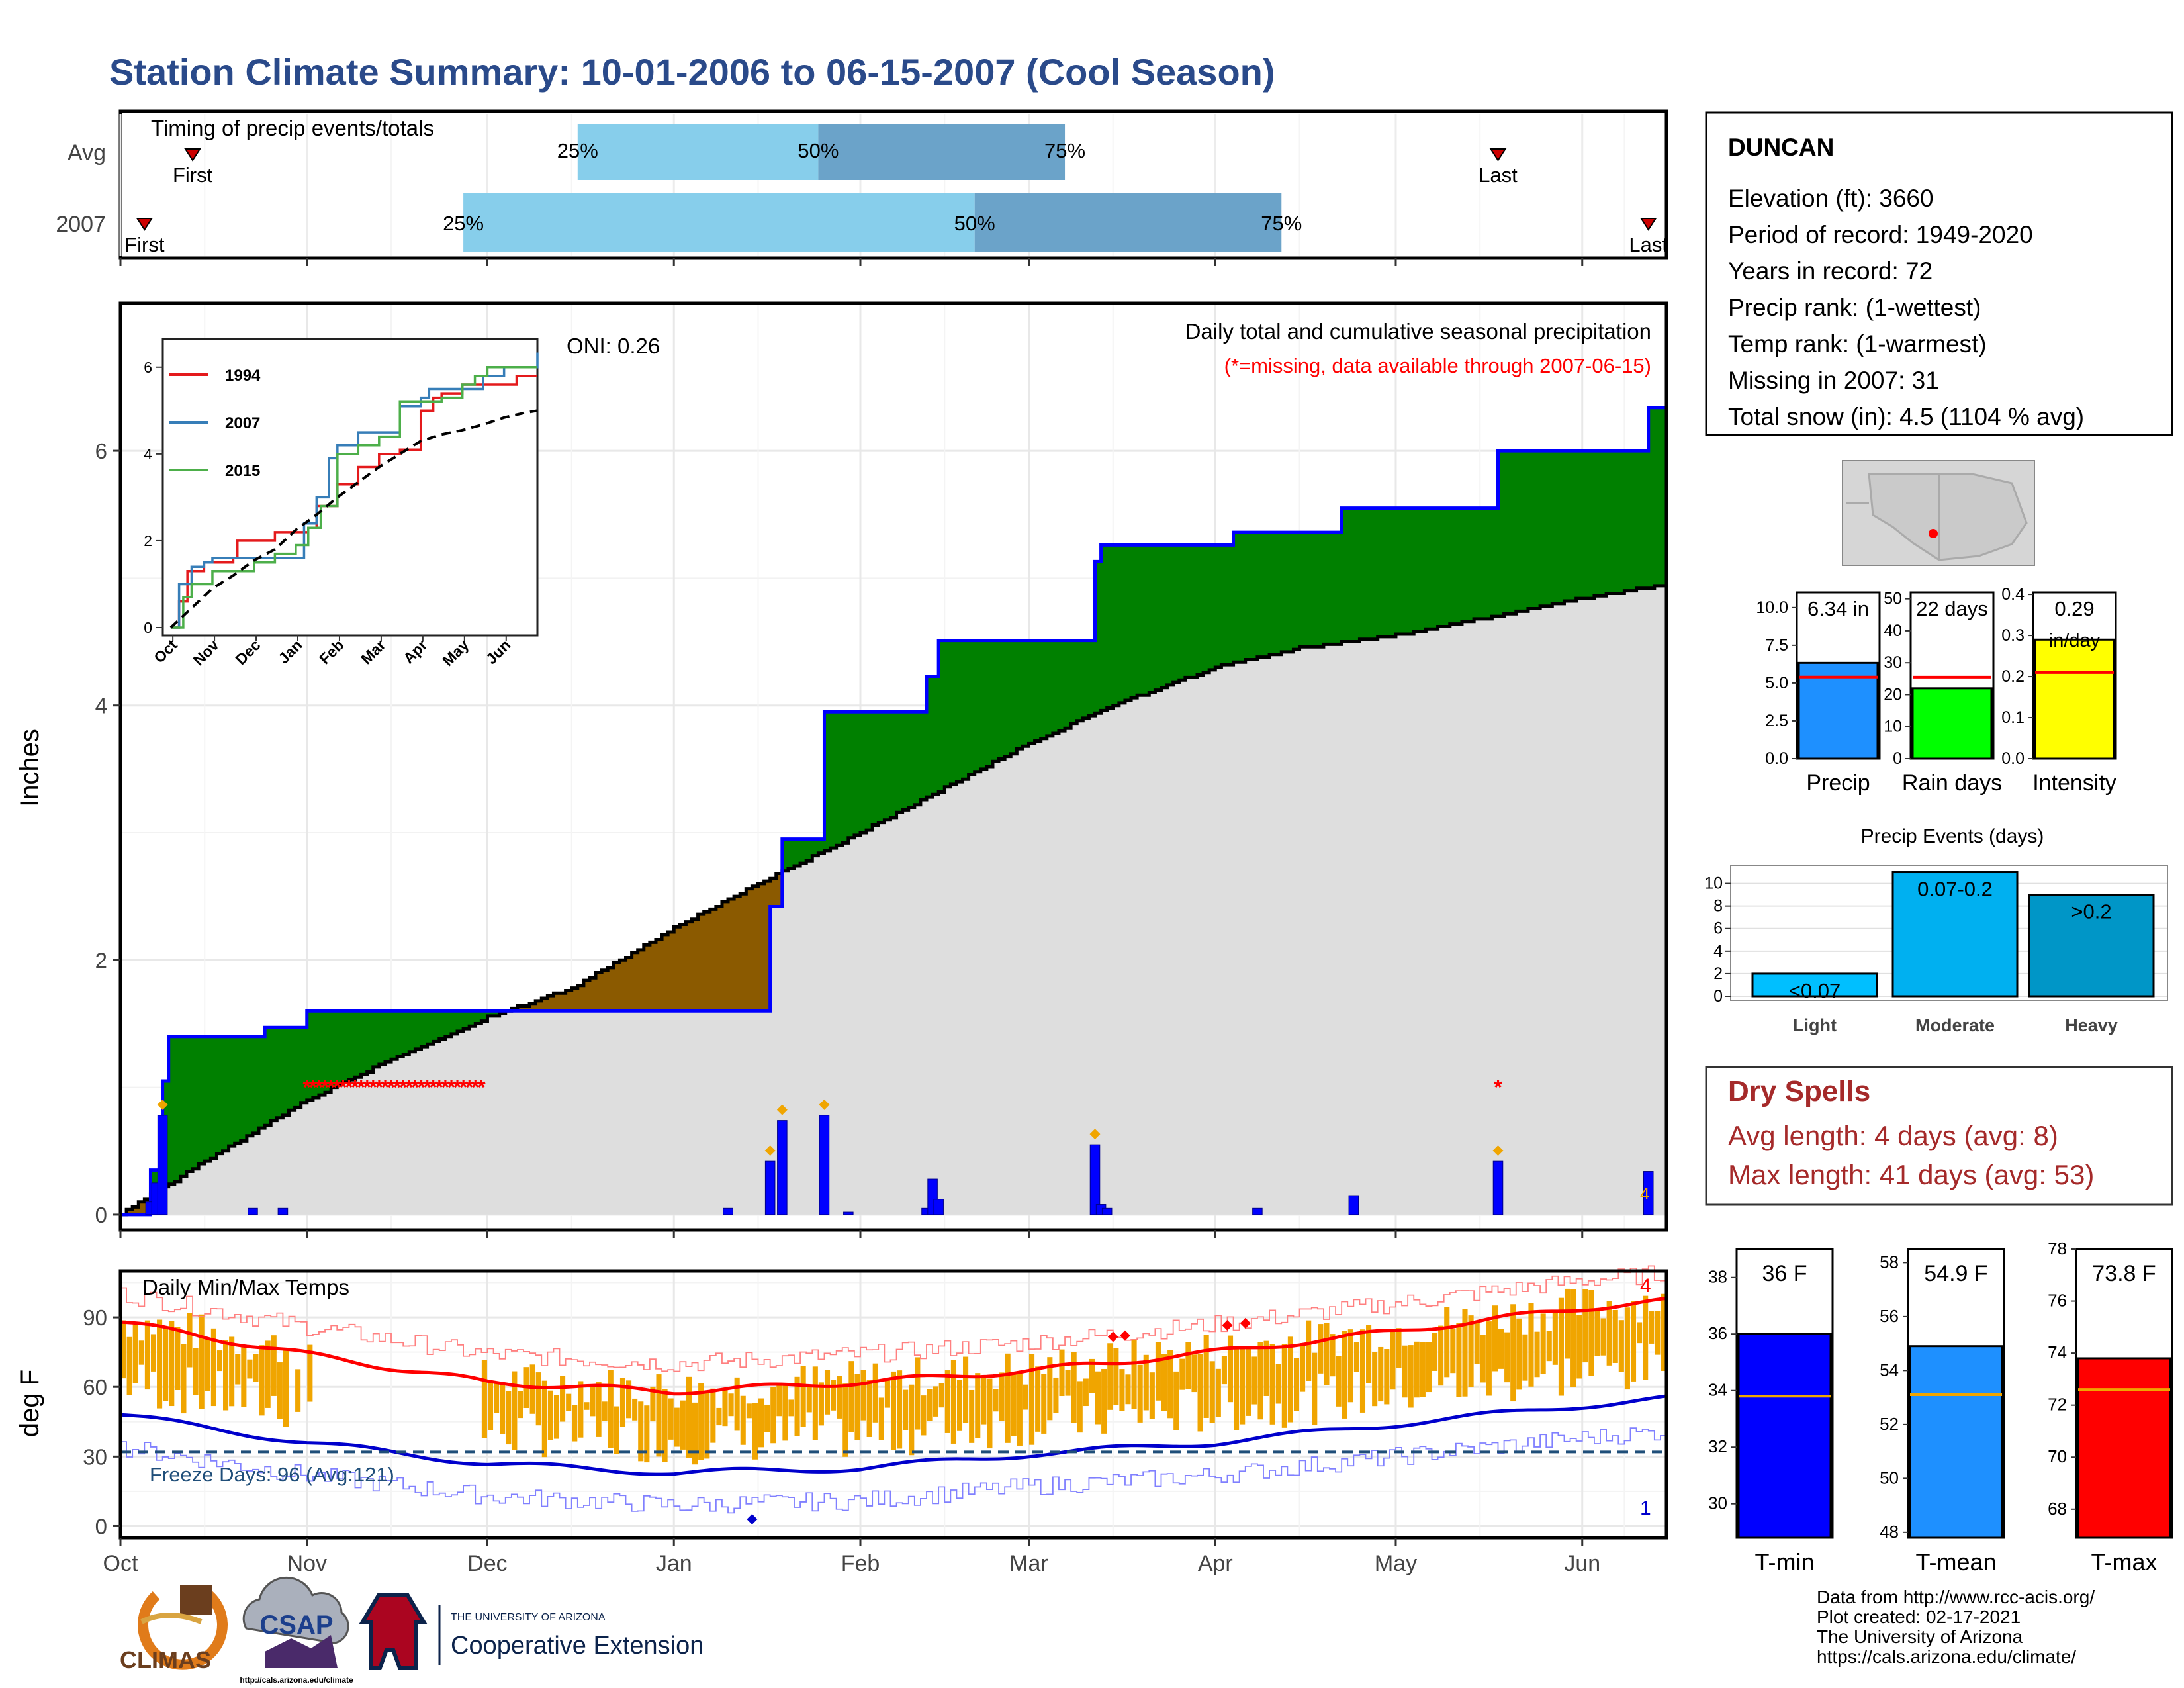 The width and height of the screenshot is (2184, 1688). I want to click on temp-panel-tick-label-t-mean-52: 52, so click(1889, 1424).